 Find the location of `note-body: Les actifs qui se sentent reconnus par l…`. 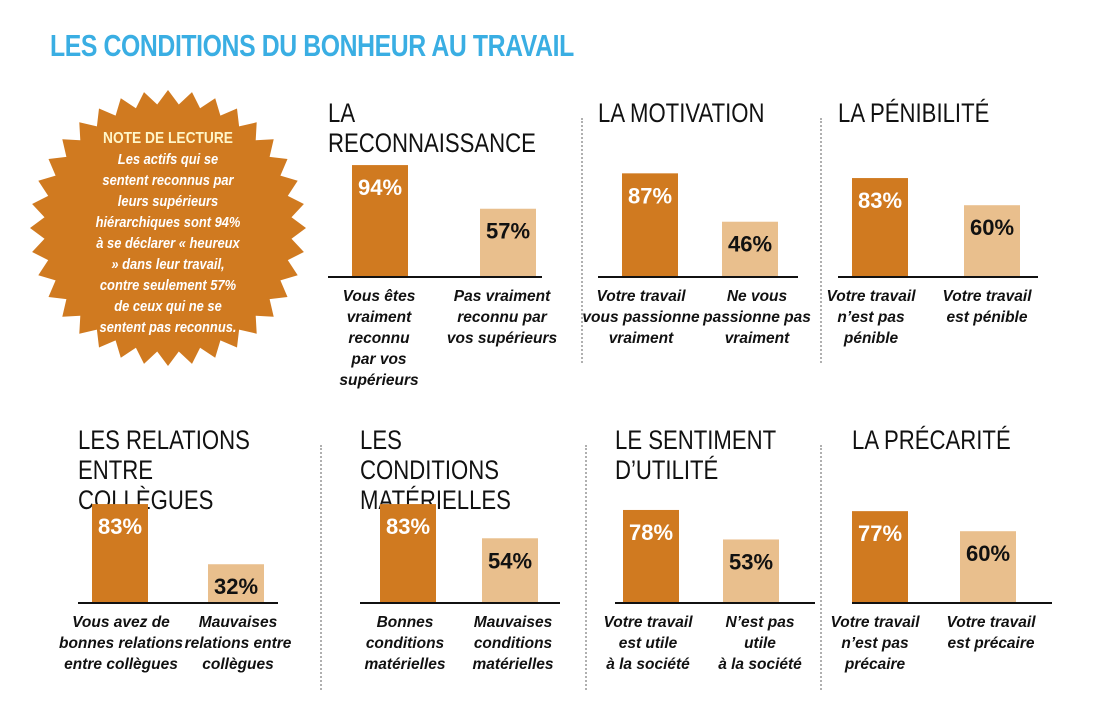

note-body: Les actifs qui se sentent reconnus par l… is located at coordinates (168, 243).